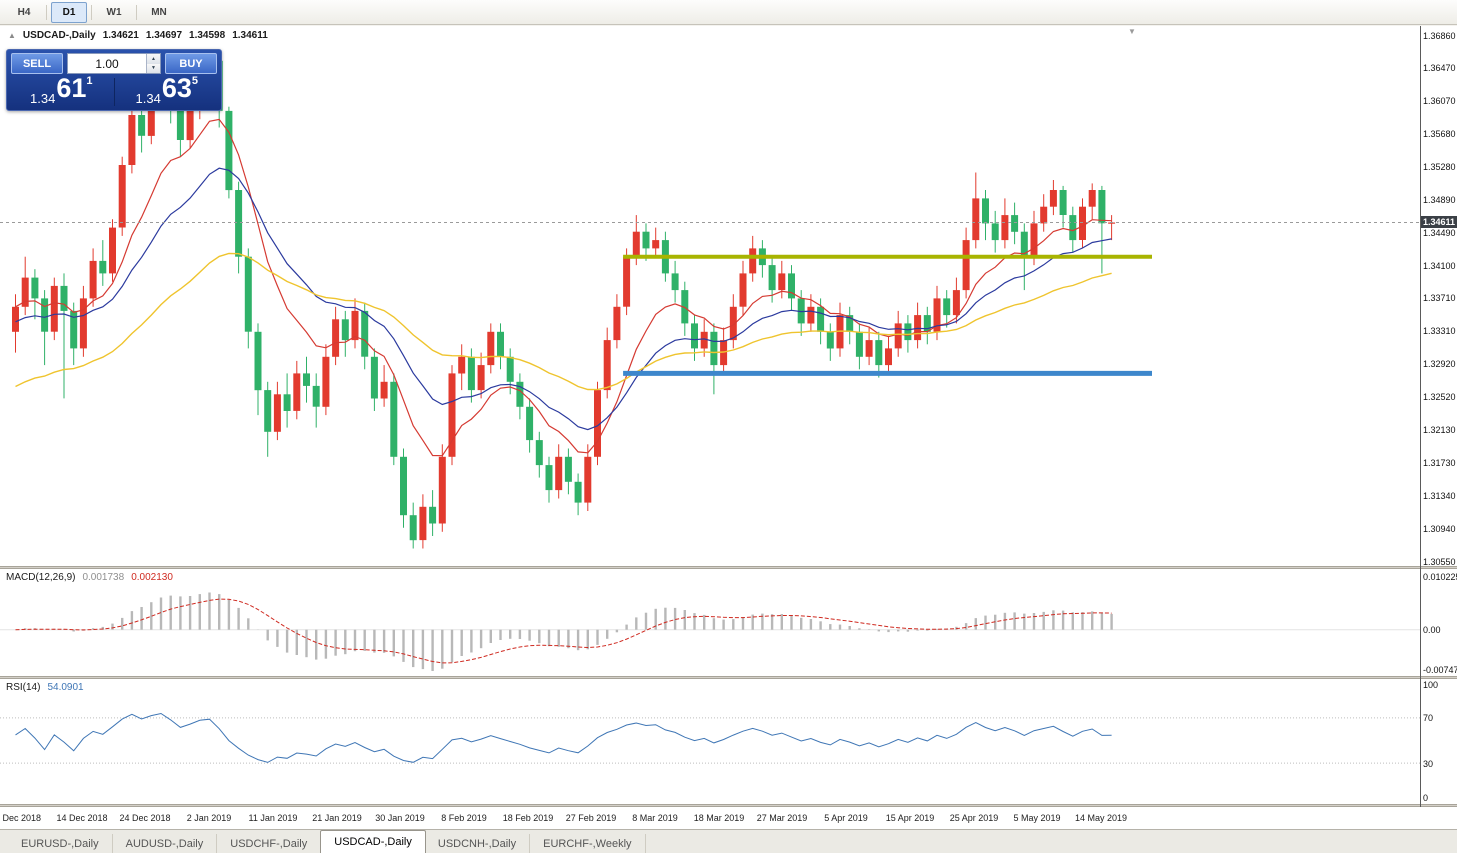  Describe the element at coordinates (1439, 331) in the screenshot. I see `price-axis-label: 1.33310` at that location.